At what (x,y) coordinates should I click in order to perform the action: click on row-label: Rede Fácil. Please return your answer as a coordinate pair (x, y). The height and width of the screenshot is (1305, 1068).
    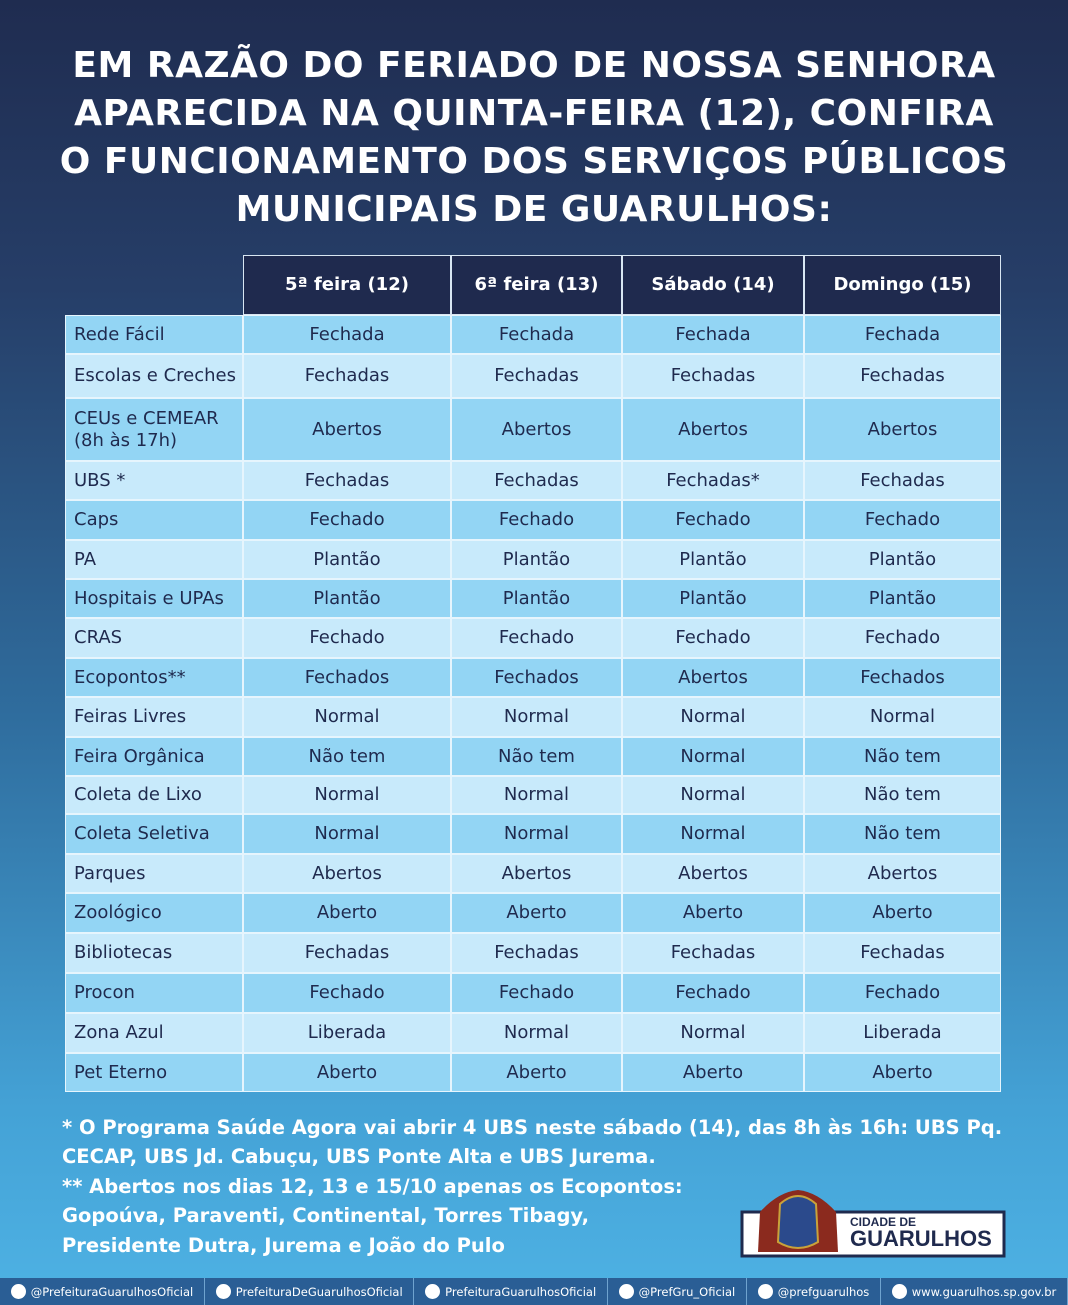
    Looking at the image, I should click on (154, 334).